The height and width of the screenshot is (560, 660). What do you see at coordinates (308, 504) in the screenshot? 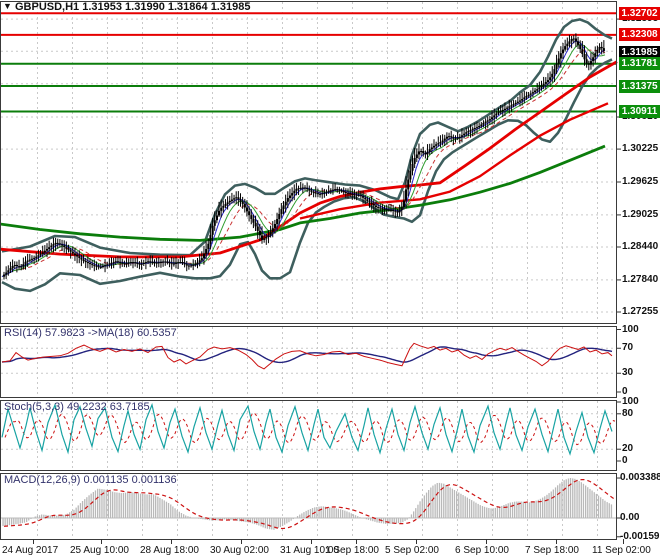
I see `macd-plot` at bounding box center [308, 504].